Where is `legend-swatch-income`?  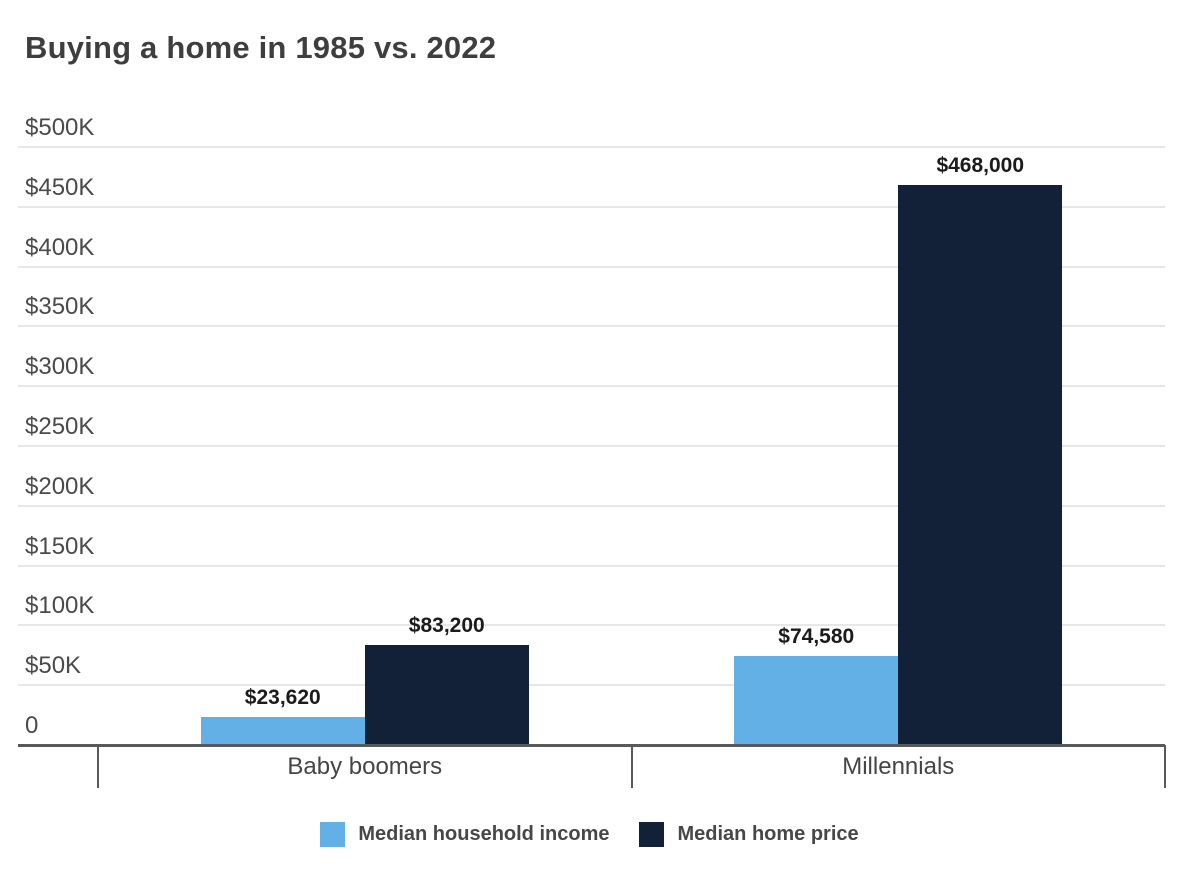
legend-swatch-income is located at coordinates (333, 834).